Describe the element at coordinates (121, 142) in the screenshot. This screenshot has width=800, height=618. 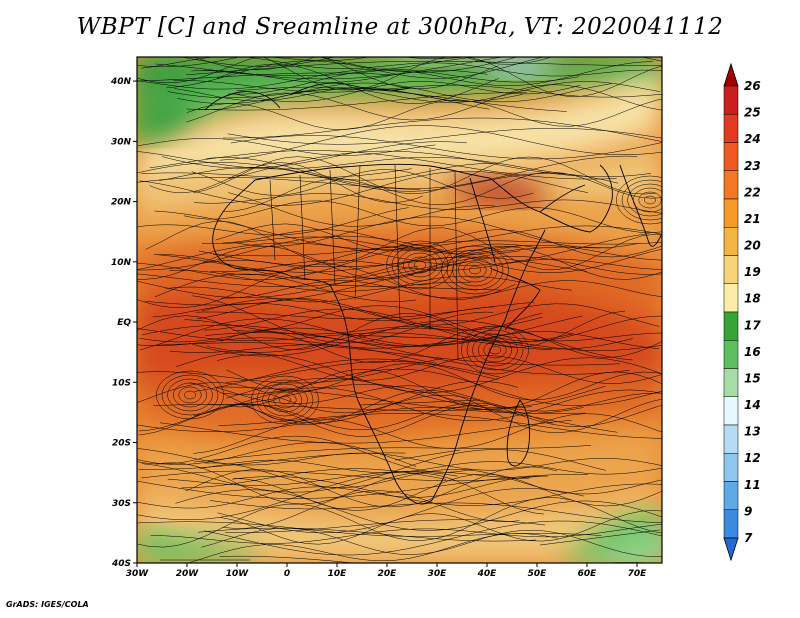
I see `latitude-label: 30N` at that location.